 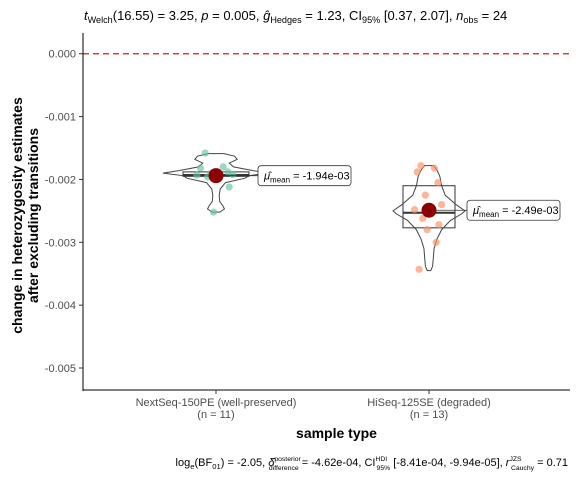 What do you see at coordinates (215, 415) in the screenshot?
I see `x-tick-n-label: (n = 11)` at bounding box center [215, 415].